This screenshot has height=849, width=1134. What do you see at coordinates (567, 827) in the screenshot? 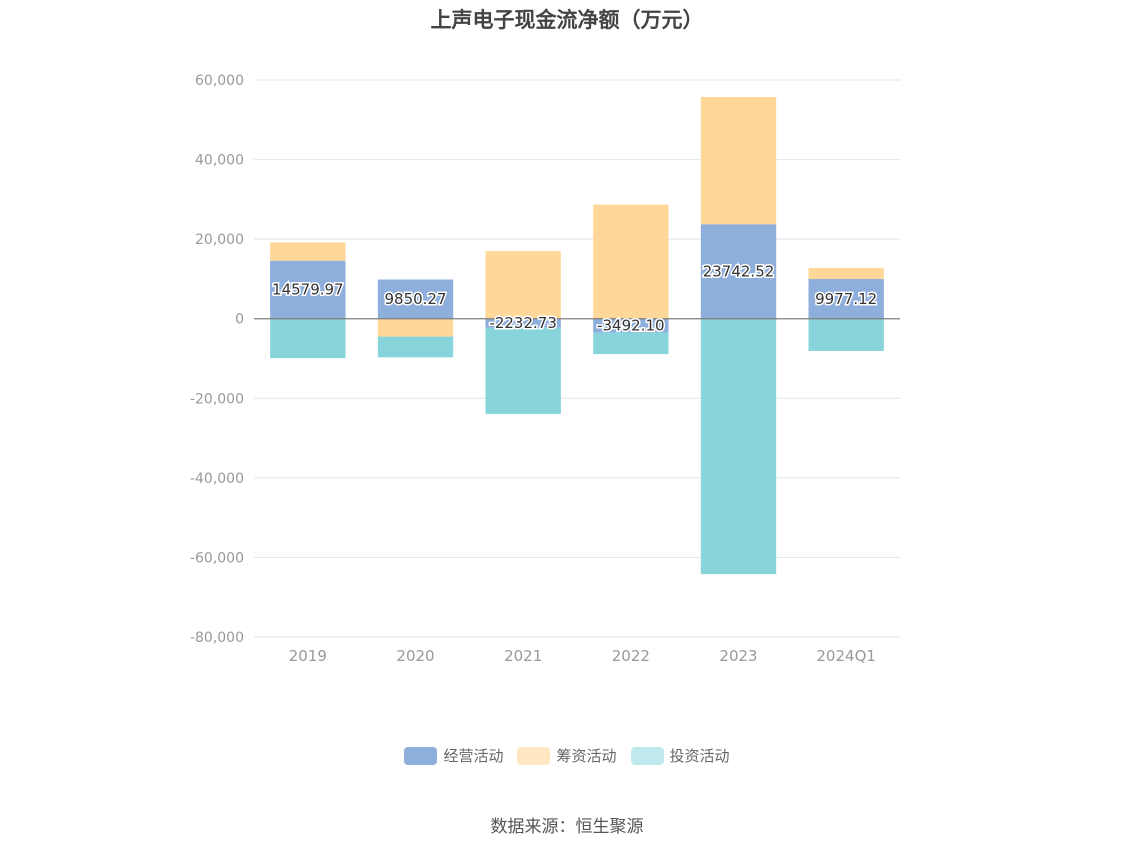
I see `data-source: 数据来源：恒生聚源` at bounding box center [567, 827].